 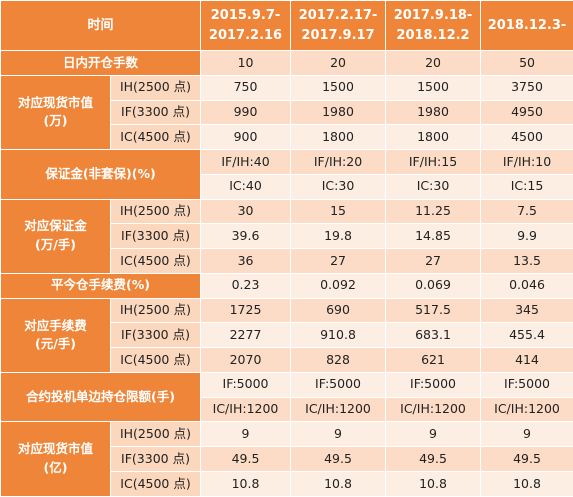 I want to click on value-cell: 517.5, so click(x=433, y=310).